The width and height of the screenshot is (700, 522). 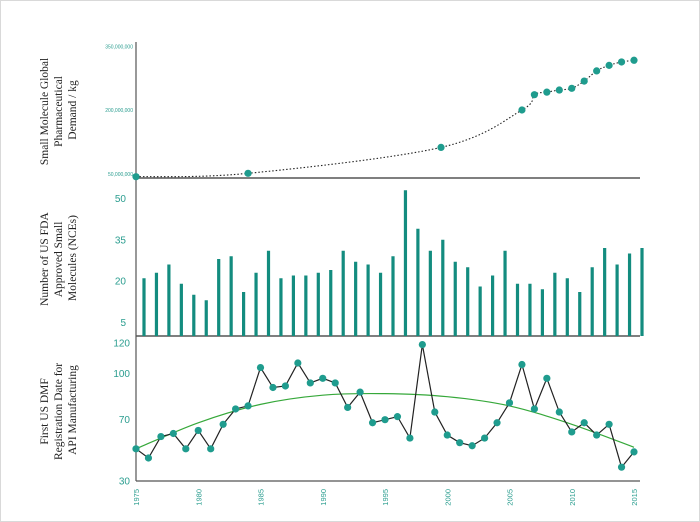 What do you see at coordinates (45, 411) in the screenshot?
I see `panel3-ylabel-line-1: First US DMF` at bounding box center [45, 411].